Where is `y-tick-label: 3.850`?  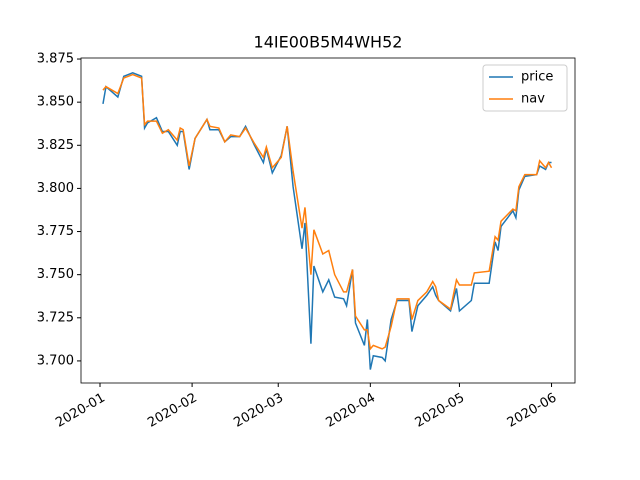 y-tick-label: 3.850 is located at coordinates (55, 102).